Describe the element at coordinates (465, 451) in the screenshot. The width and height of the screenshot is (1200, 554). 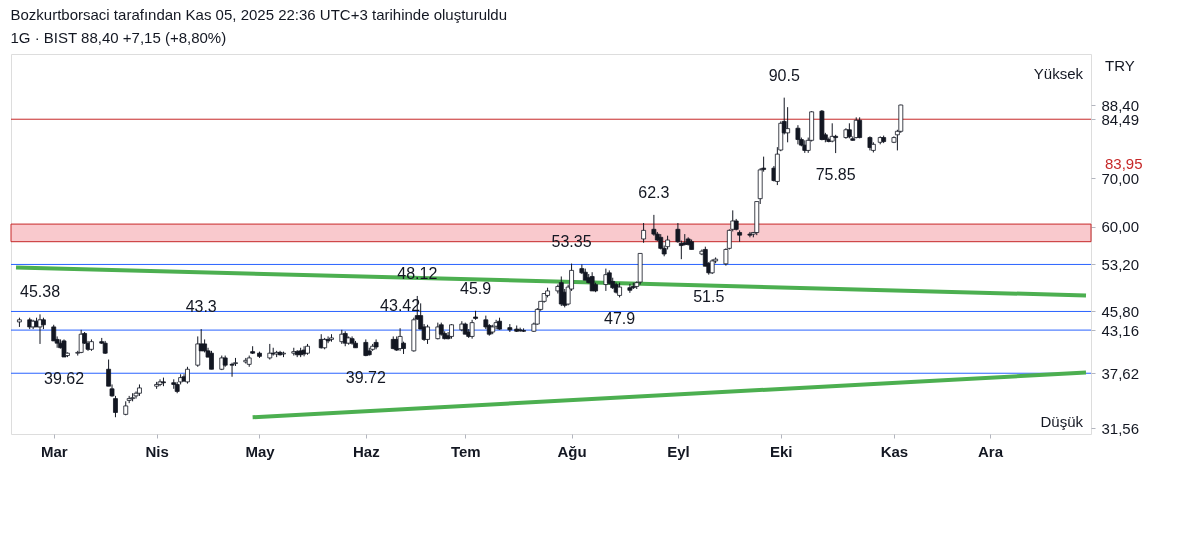
I see `x-tick-label: Tem` at that location.